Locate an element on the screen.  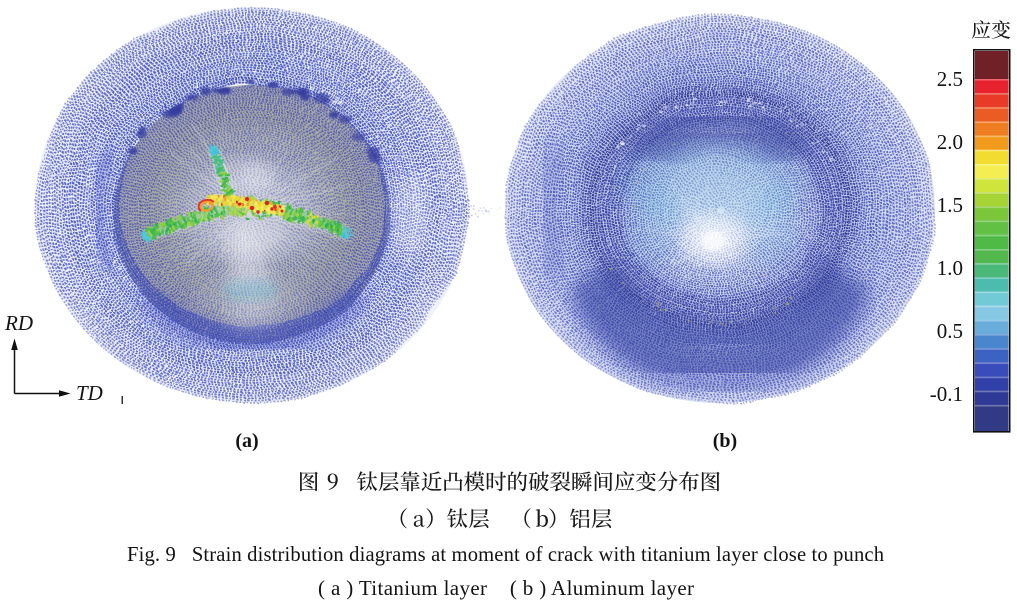
svg-text: (a) is located at coordinates (246, 441).